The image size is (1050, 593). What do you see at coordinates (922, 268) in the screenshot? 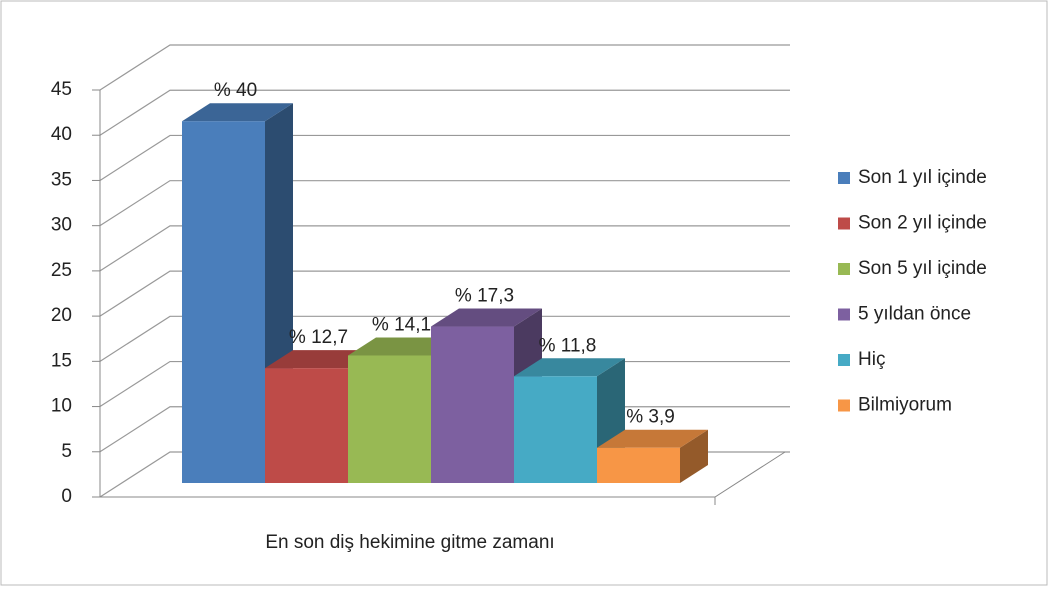
I see `legend-label: Son 5 yıl içinde` at bounding box center [922, 268].